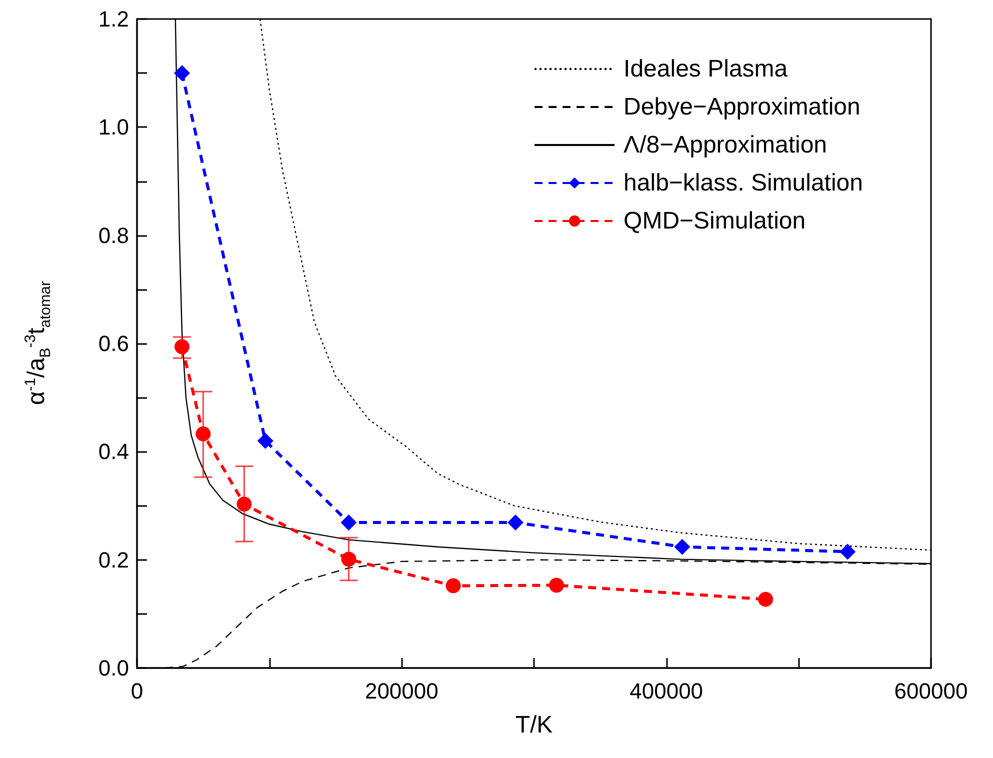  Describe the element at coordinates (113, 668) in the screenshot. I see `y-tick-label: 0.0` at that location.